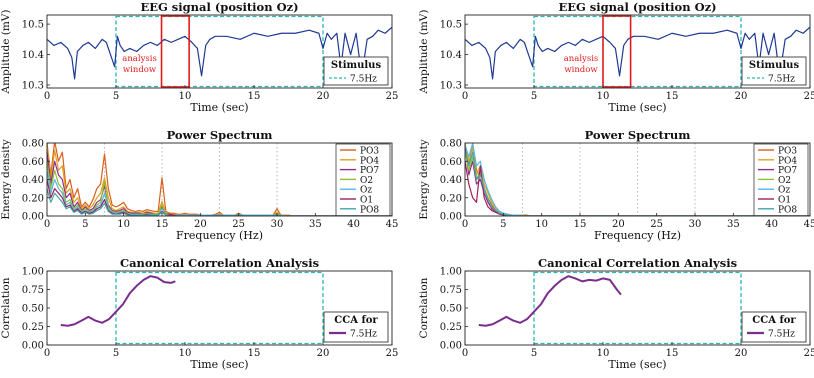 The width and height of the screenshot is (814, 378). I want to click on y-tick-label: 10.4, so click(451, 55).